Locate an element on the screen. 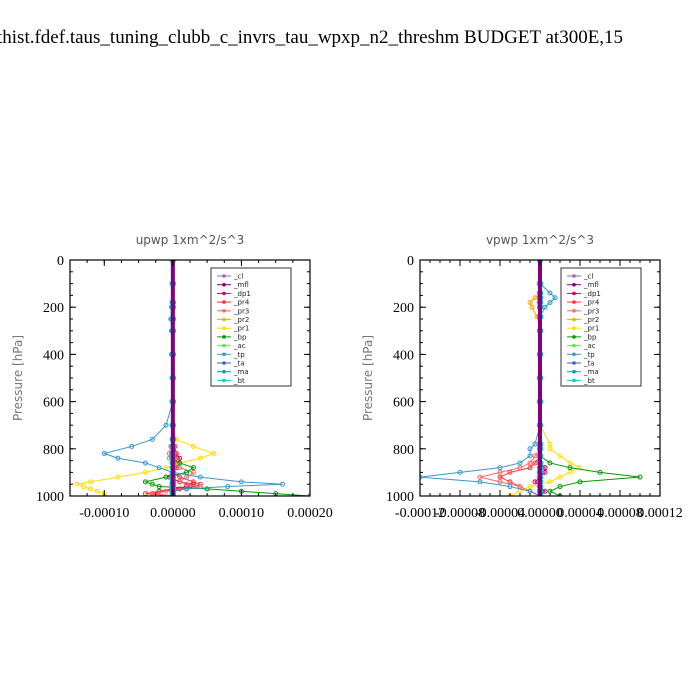  panel-title: upwp 1xm^2/s^3 is located at coordinates (190, 240).